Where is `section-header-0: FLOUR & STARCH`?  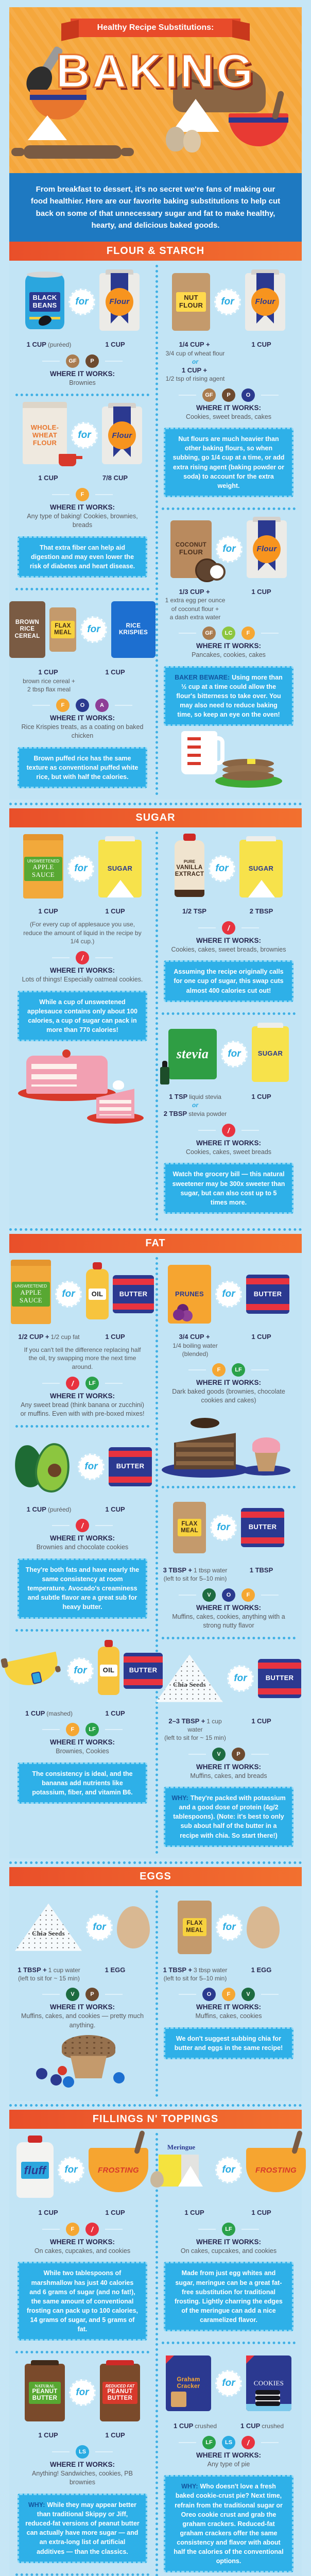
section-header-0: FLOUR & STARCH is located at coordinates (155, 251).